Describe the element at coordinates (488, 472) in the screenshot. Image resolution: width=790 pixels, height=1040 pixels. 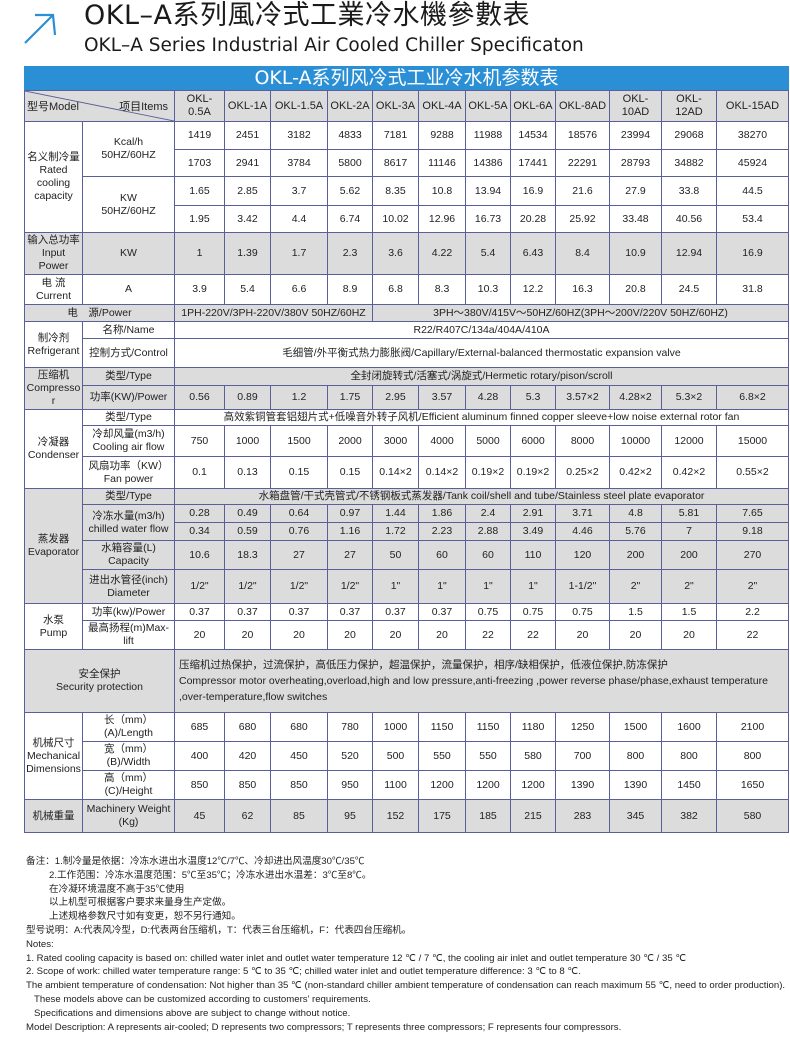
I see `value-cell: 0.19×2` at that location.